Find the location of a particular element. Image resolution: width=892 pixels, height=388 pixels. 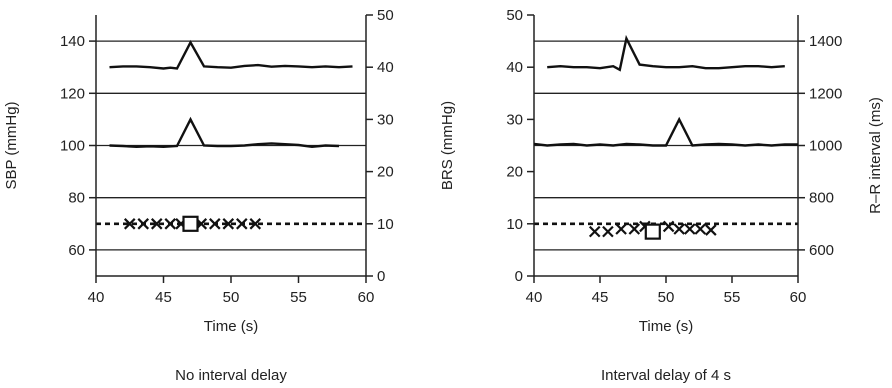

left-y-tick-label: 60 is located at coordinates (76, 250).